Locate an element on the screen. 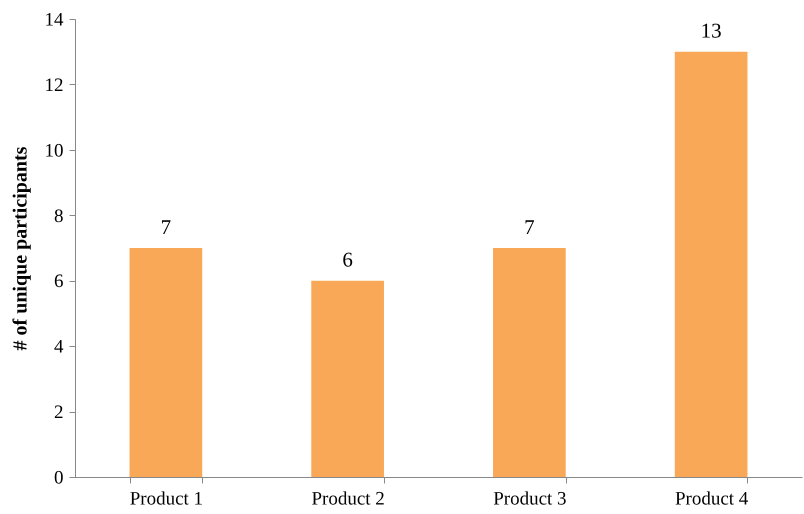 The width and height of the screenshot is (804, 514). y-tick-label: 14 is located at coordinates (54, 20).